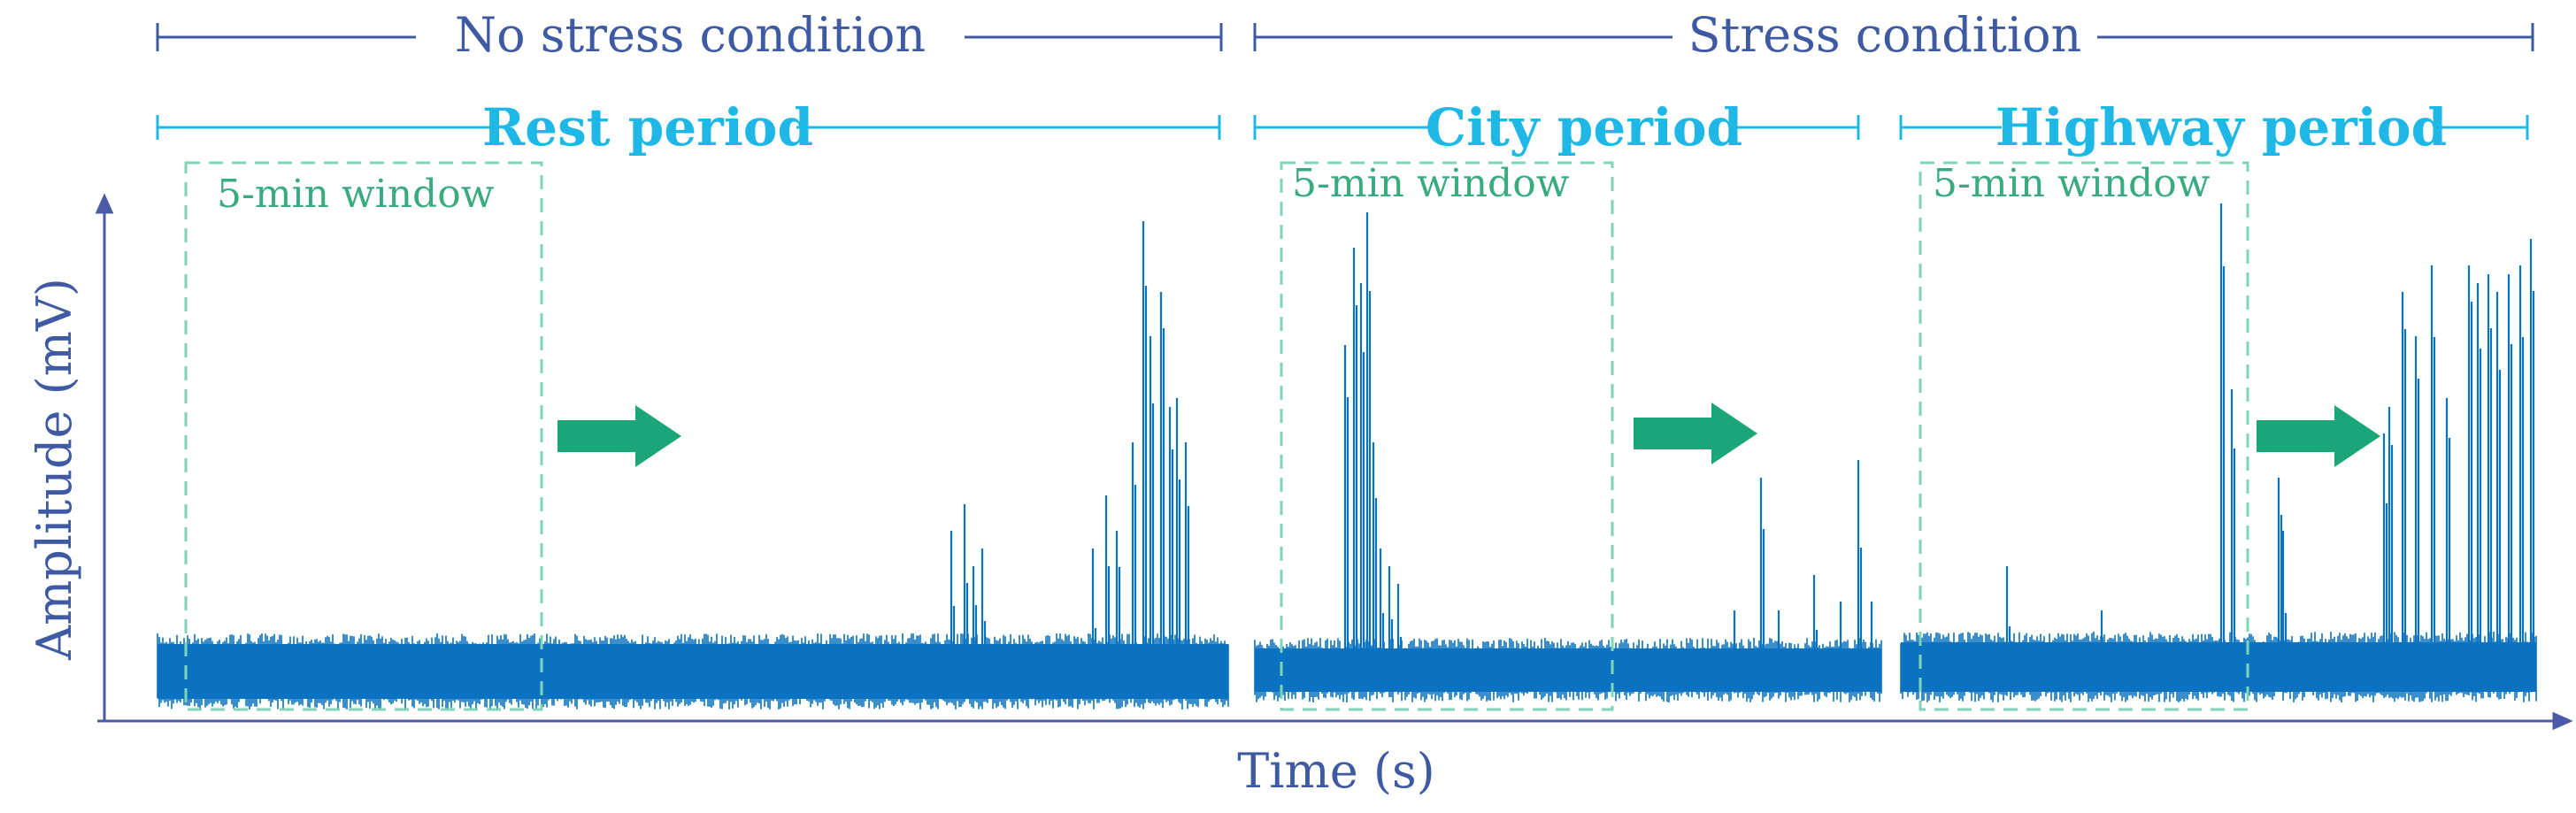  I want to click on stress-condition-label: Stress condition, so click(1885, 35).